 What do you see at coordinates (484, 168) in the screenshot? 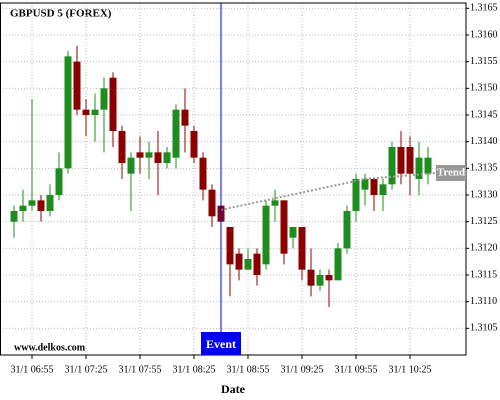
I see `y-tick-label: 1.3135` at bounding box center [484, 168].